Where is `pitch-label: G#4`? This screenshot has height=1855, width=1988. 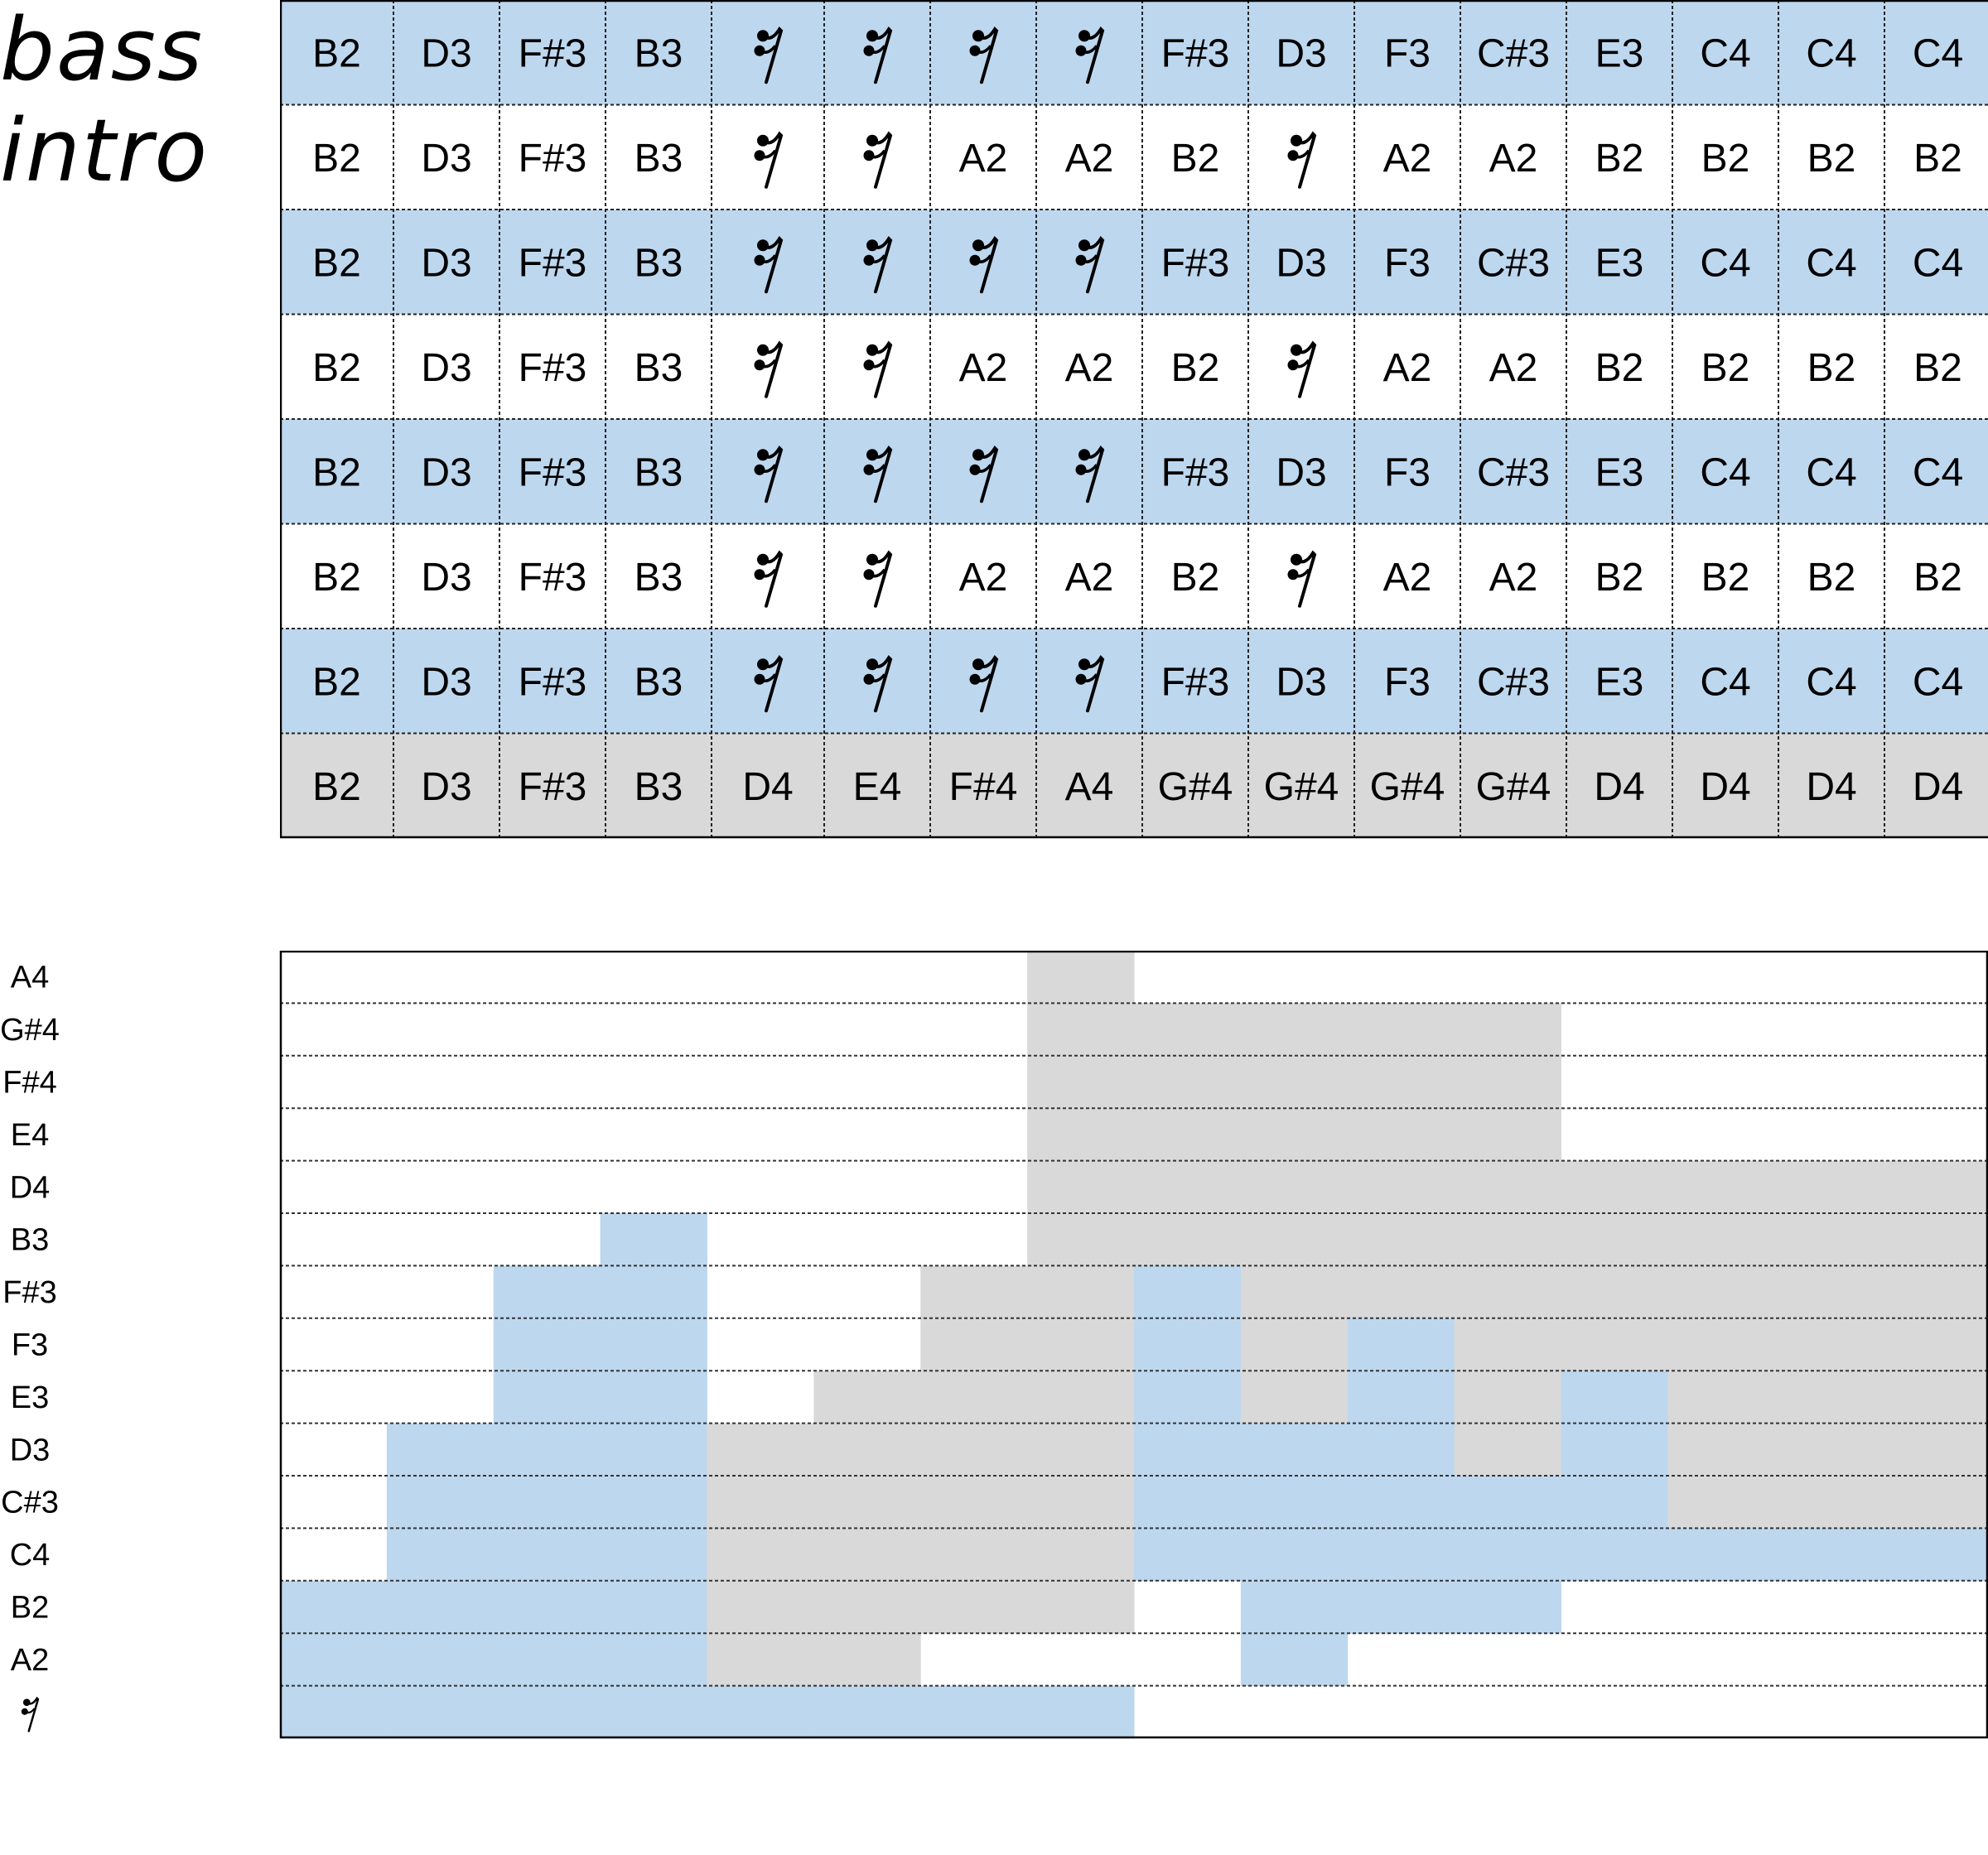 pitch-label: G#4 is located at coordinates (30, 1030).